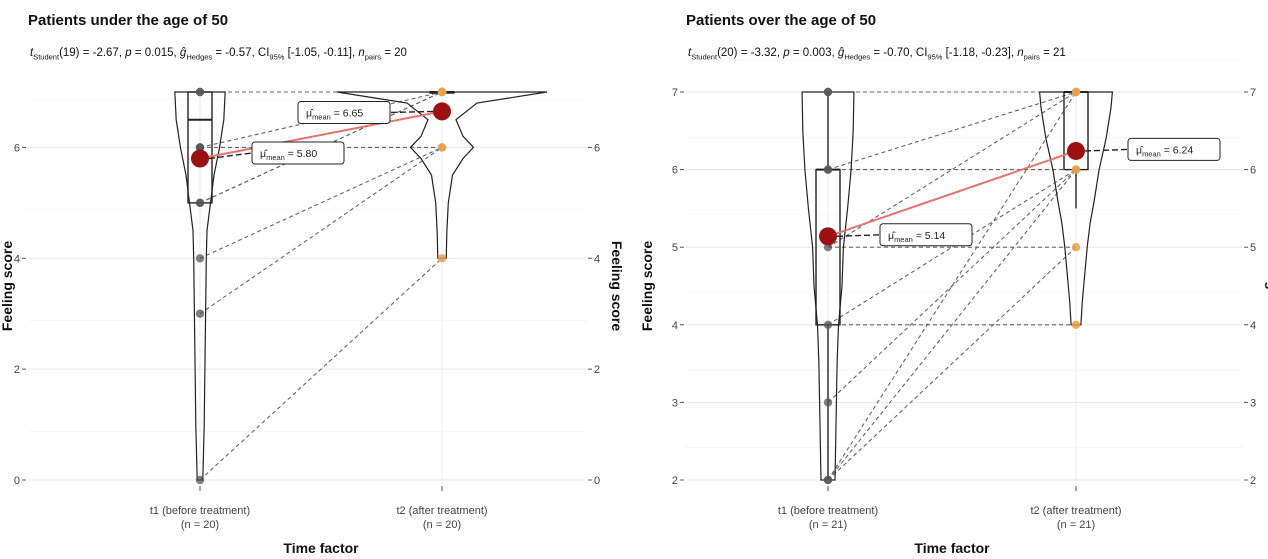 The width and height of the screenshot is (1268, 559). I want to click on mean-label: μ̂mean = 6.24, so click(1164, 151).